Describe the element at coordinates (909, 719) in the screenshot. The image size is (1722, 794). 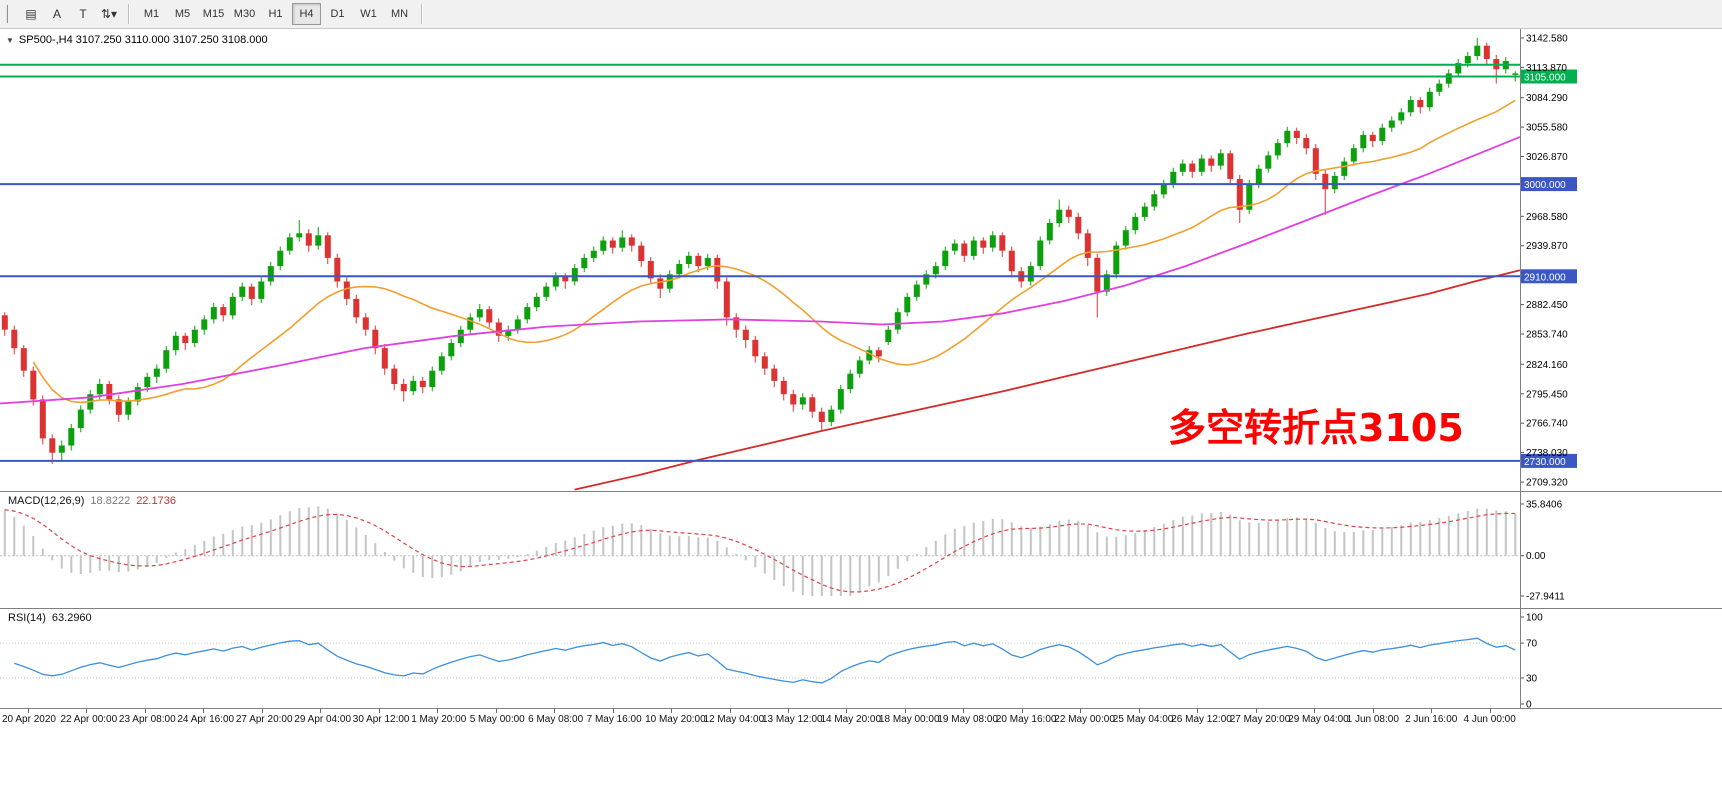
I see `time-axis-label: 18 May 00:00` at that location.